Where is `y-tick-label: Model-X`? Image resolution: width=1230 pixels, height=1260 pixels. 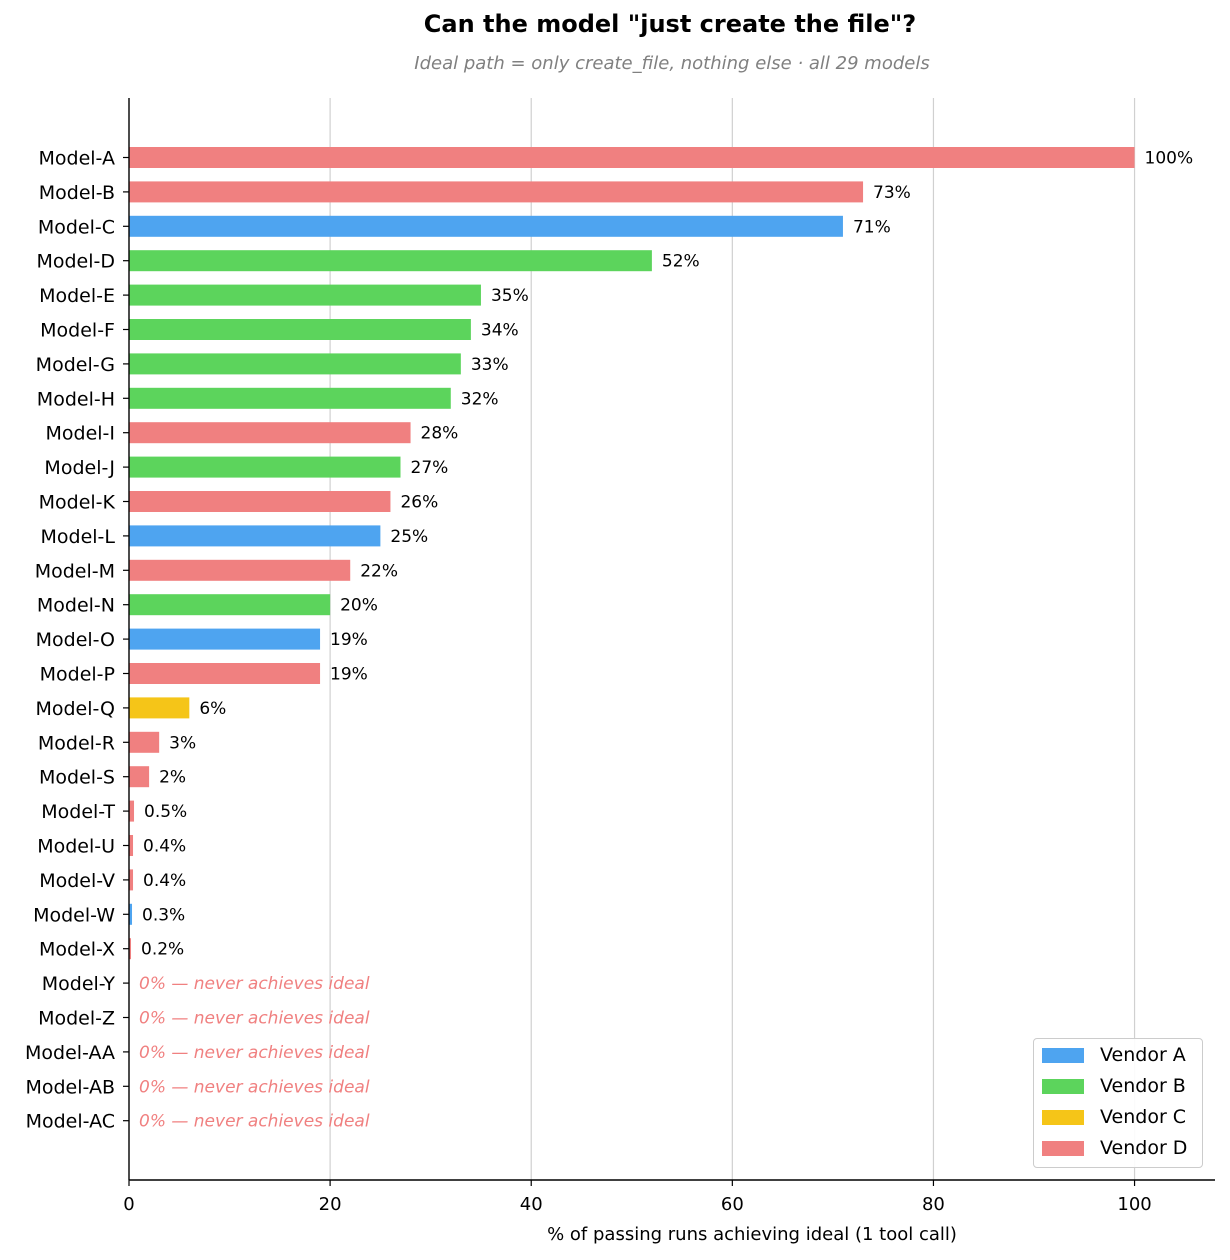 y-tick-label: Model-X is located at coordinates (77, 950).